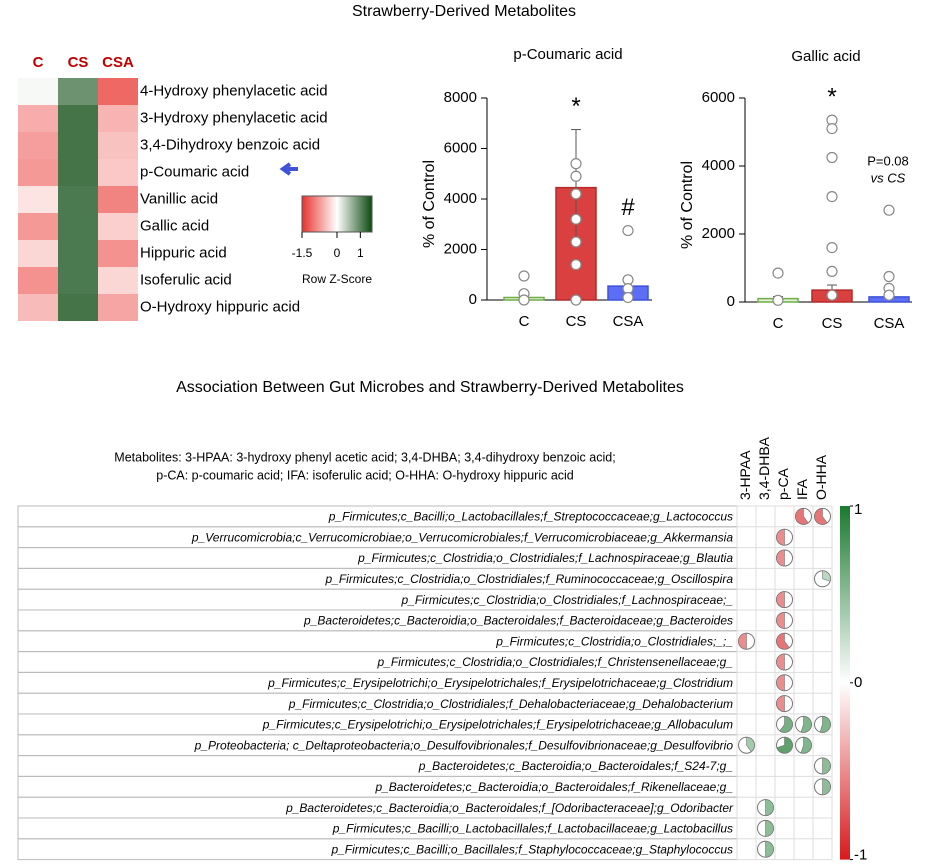 The height and width of the screenshot is (868, 928). Describe the element at coordinates (234, 90) in the screenshot. I see `row-label: 4-Hydroxy phenylacetic acid` at that location.